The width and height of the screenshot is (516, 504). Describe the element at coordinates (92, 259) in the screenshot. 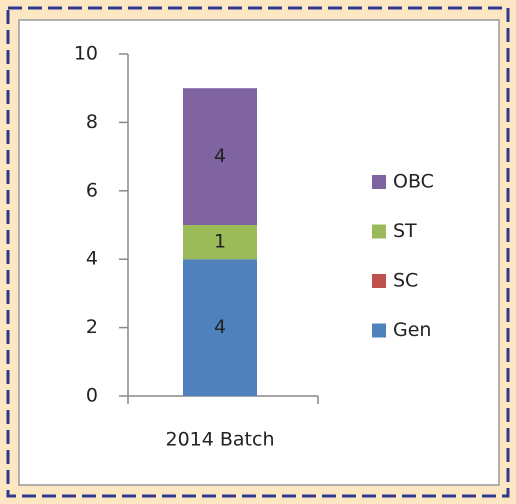

I see `y-tick-label: 4` at that location.